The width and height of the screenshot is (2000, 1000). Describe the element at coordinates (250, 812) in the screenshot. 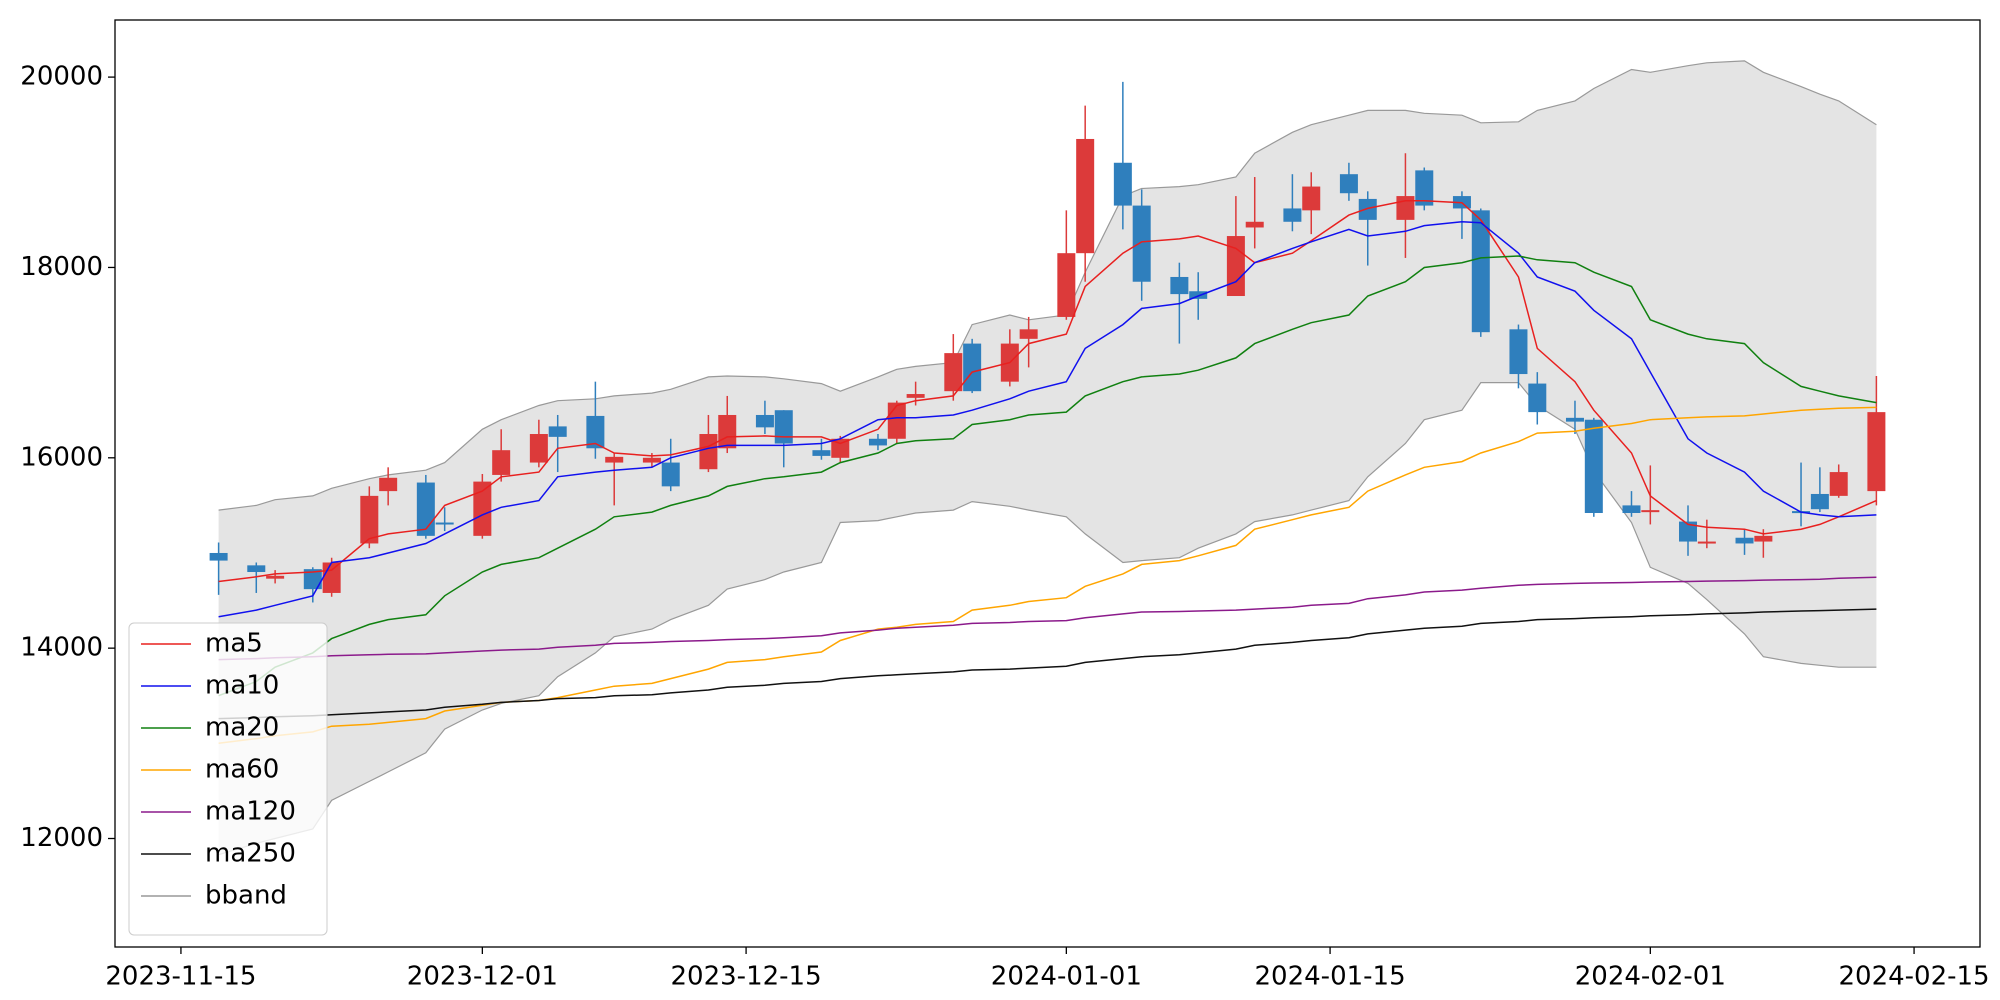

I see `legend-label: ma120` at that location.